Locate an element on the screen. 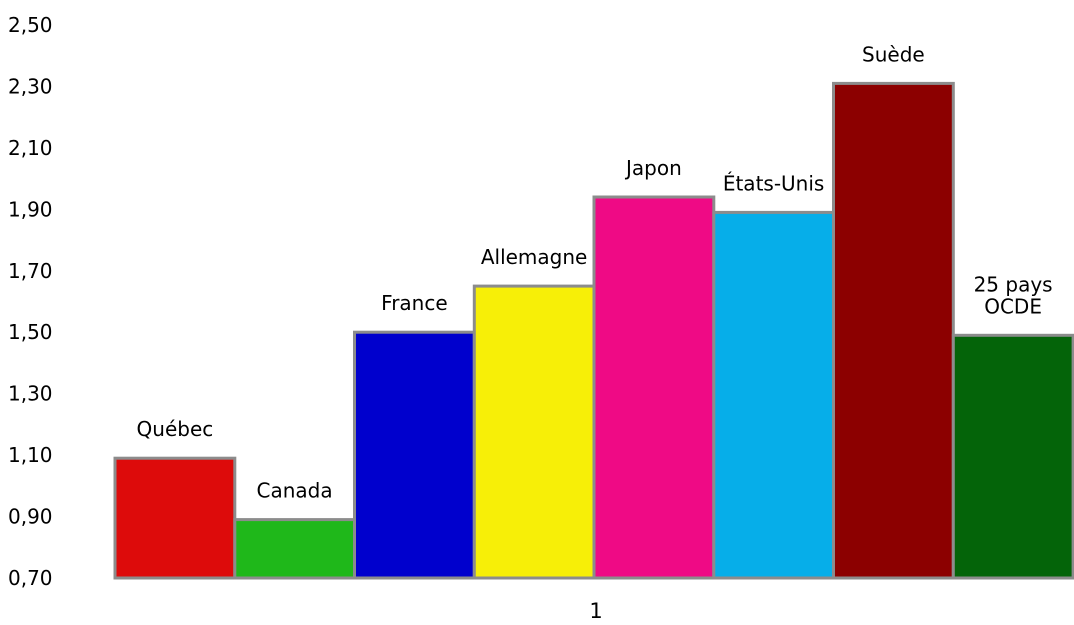 The height and width of the screenshot is (625, 1074). bar-label-line: Japon is located at coordinates (653, 168).